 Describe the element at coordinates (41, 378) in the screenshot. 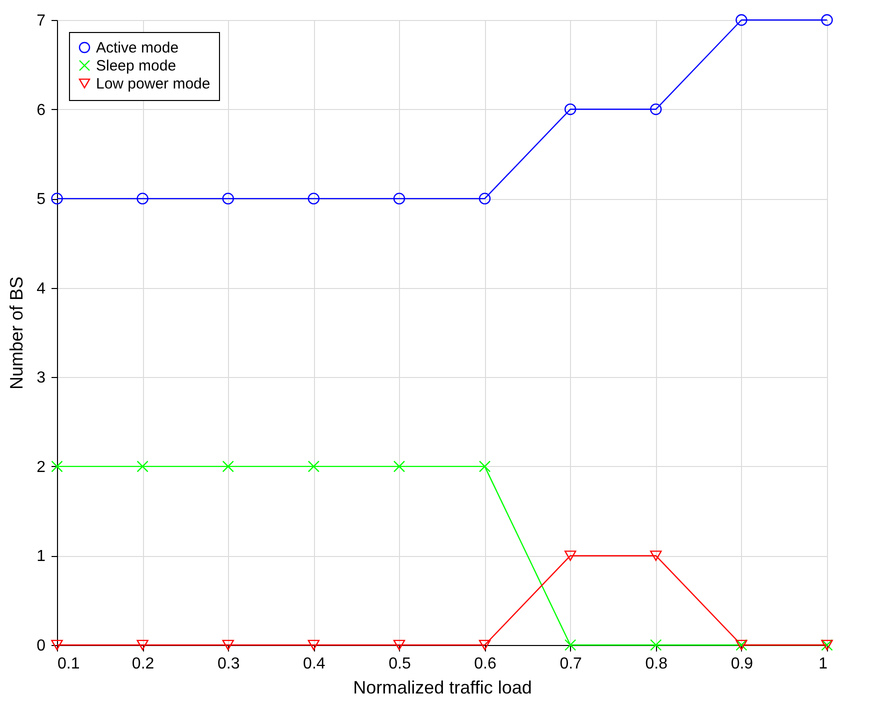

I see `y-tick-label: 3` at that location.